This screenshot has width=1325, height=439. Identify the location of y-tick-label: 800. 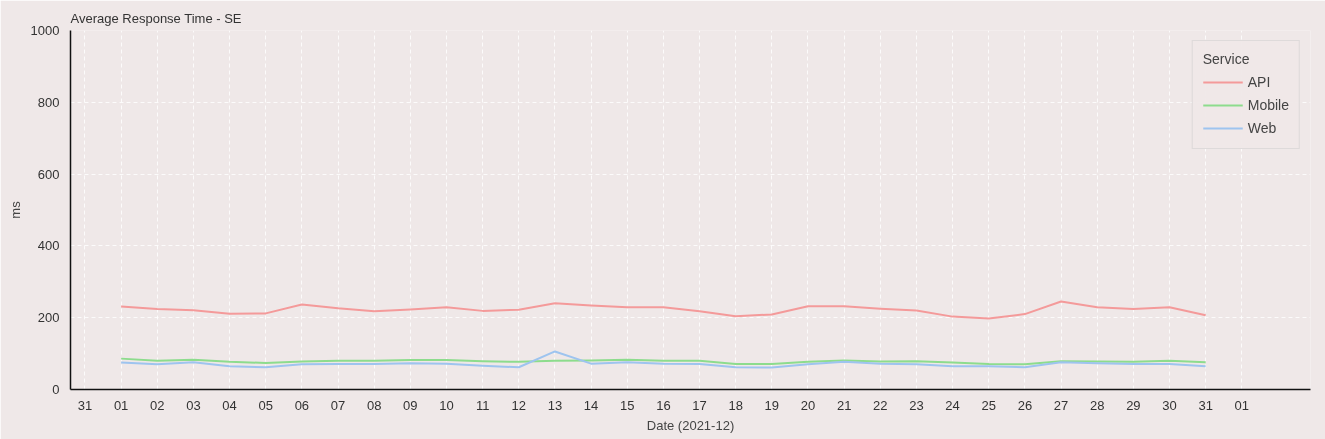
(48, 102).